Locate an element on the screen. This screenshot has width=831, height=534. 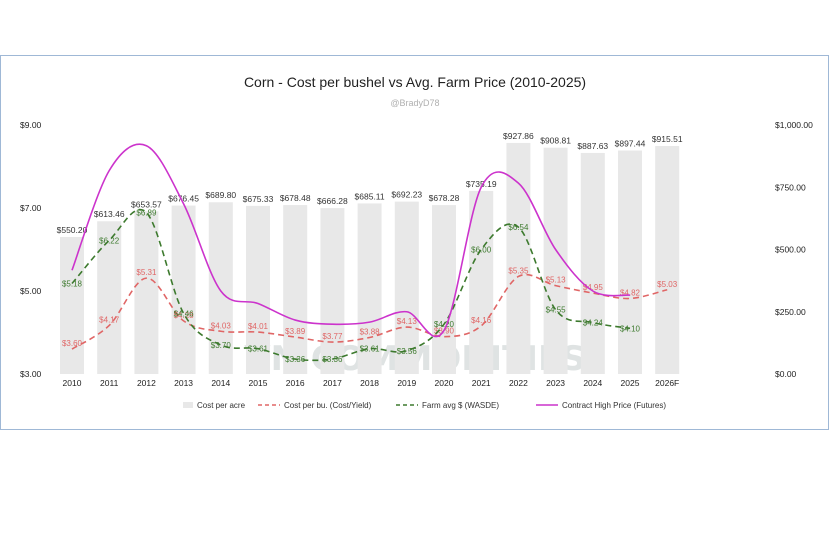
x-tick-label: 2021 is located at coordinates (481, 383).